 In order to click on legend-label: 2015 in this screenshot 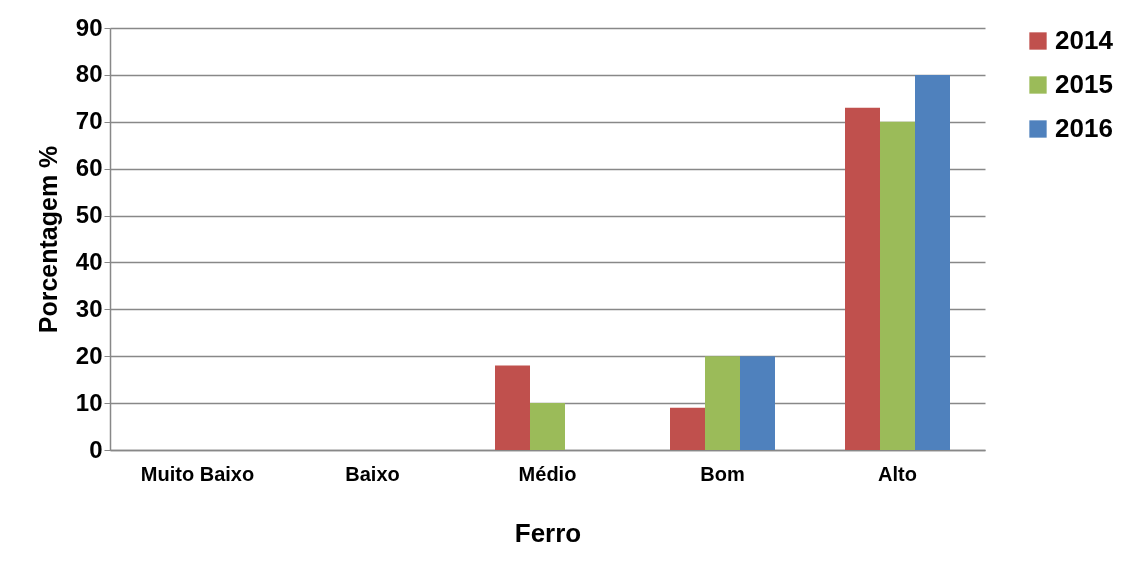, I will do `click(1084, 84)`.